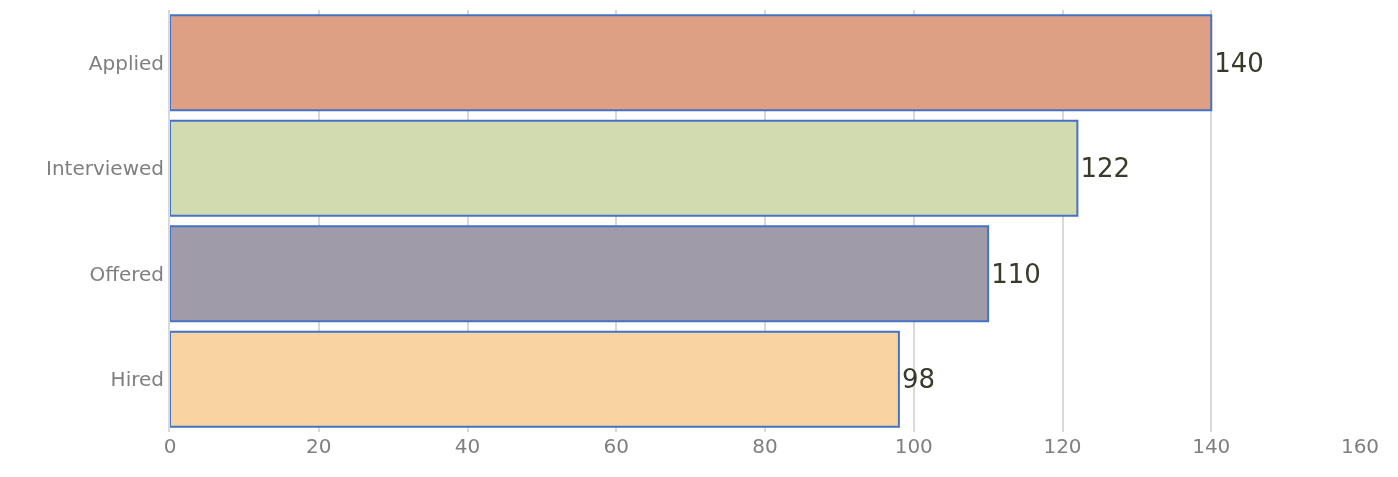  What do you see at coordinates (616, 446) in the screenshot?
I see `x-tick-label: 60` at bounding box center [616, 446].